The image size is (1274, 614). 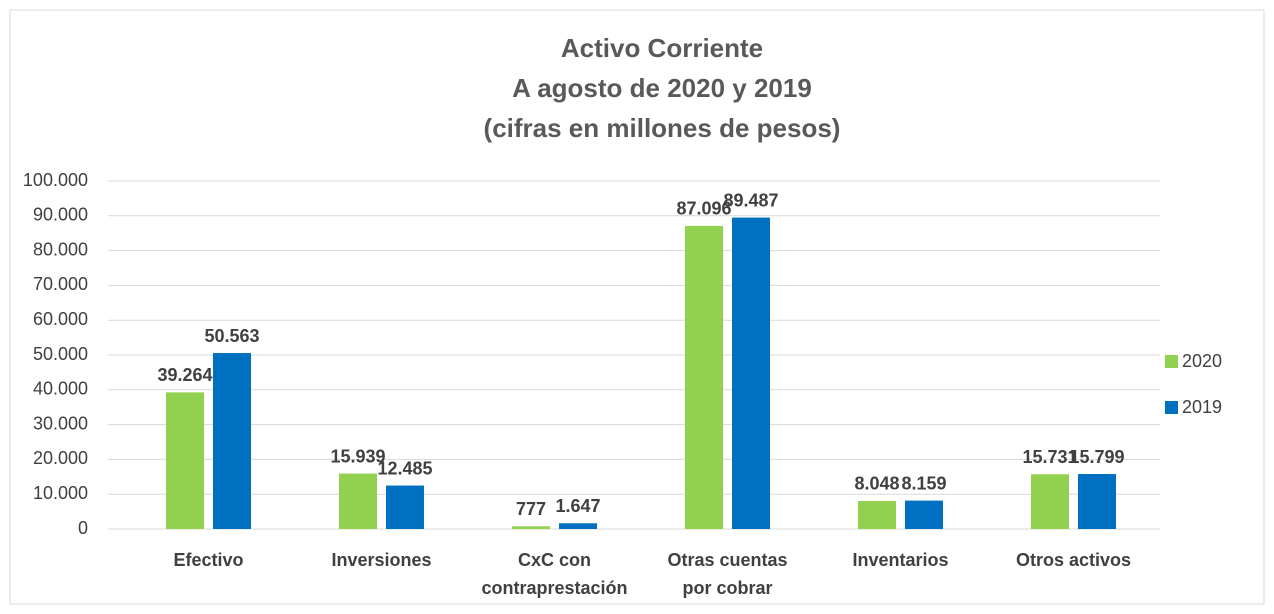 I want to click on data-label: 8.048, so click(x=876, y=484).